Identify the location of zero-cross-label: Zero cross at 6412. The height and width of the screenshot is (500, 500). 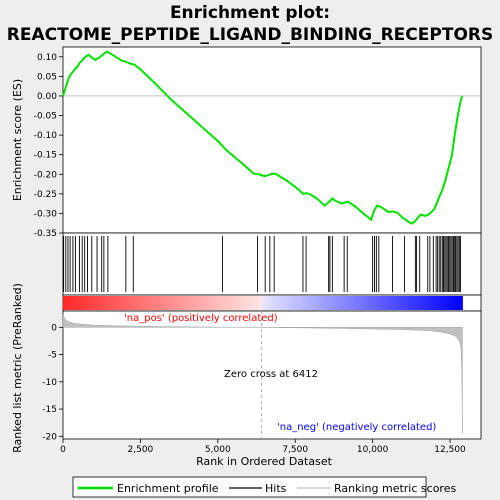
(271, 374).